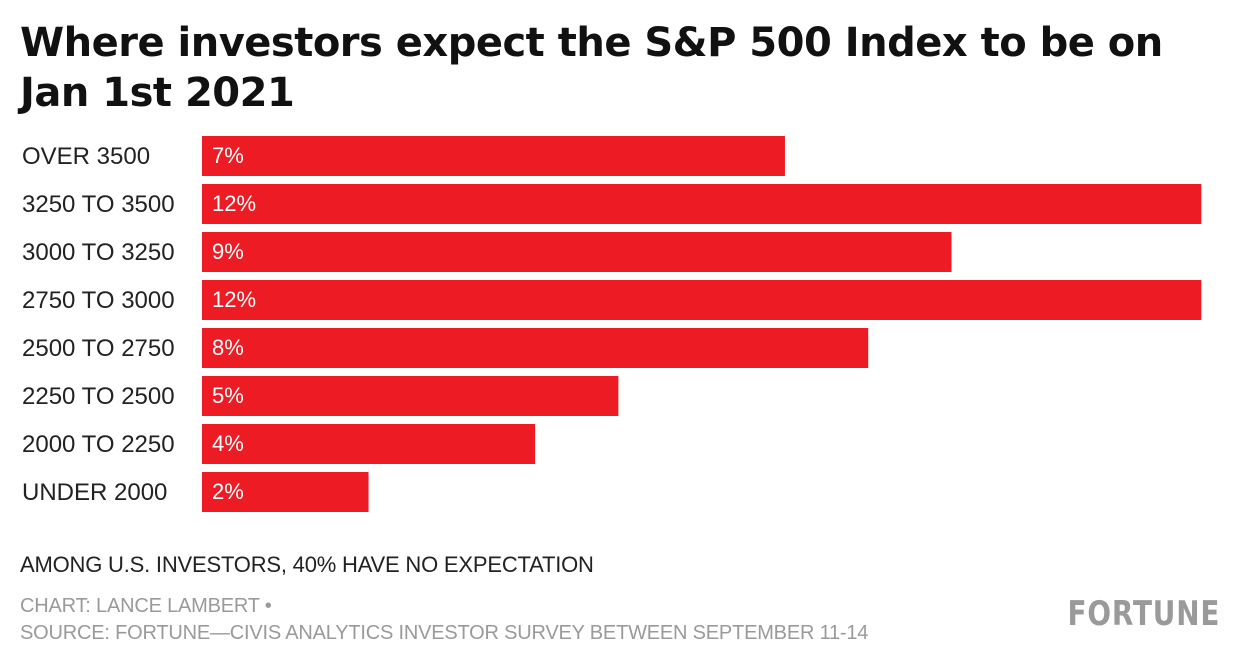 This screenshot has width=1240, height=666. Describe the element at coordinates (1143, 614) in the screenshot. I see `fortune-logo: FORTUNE` at that location.